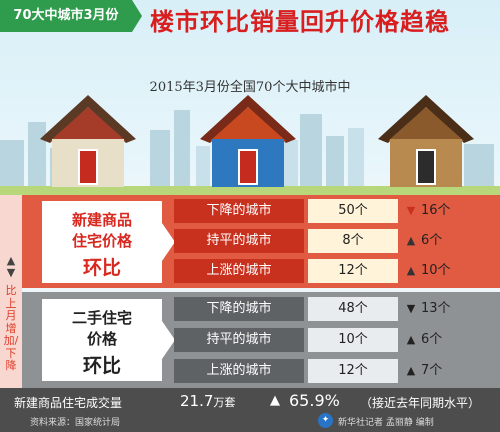 The image size is (500, 432). What do you see at coordinates (101, 366) in the screenshot?
I see `second-hand-label-line3: 环比` at bounding box center [101, 366].